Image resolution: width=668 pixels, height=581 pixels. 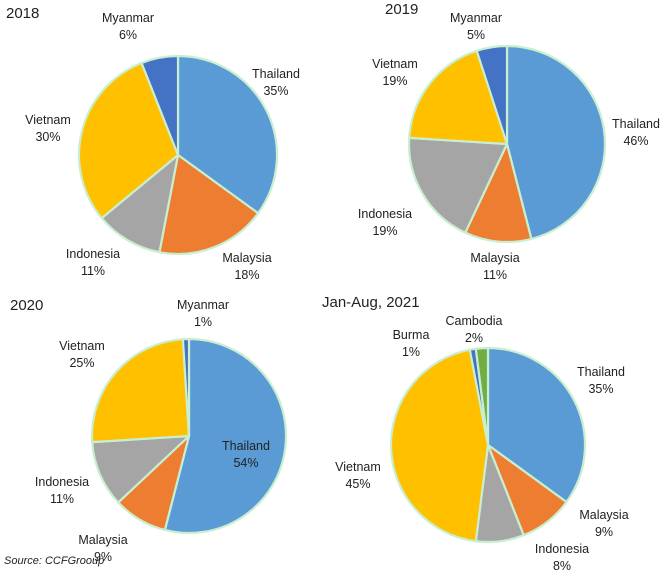 What do you see at coordinates (494, 266) in the screenshot?
I see `slice-label-malaysia: Malaysia 11%` at bounding box center [494, 266].